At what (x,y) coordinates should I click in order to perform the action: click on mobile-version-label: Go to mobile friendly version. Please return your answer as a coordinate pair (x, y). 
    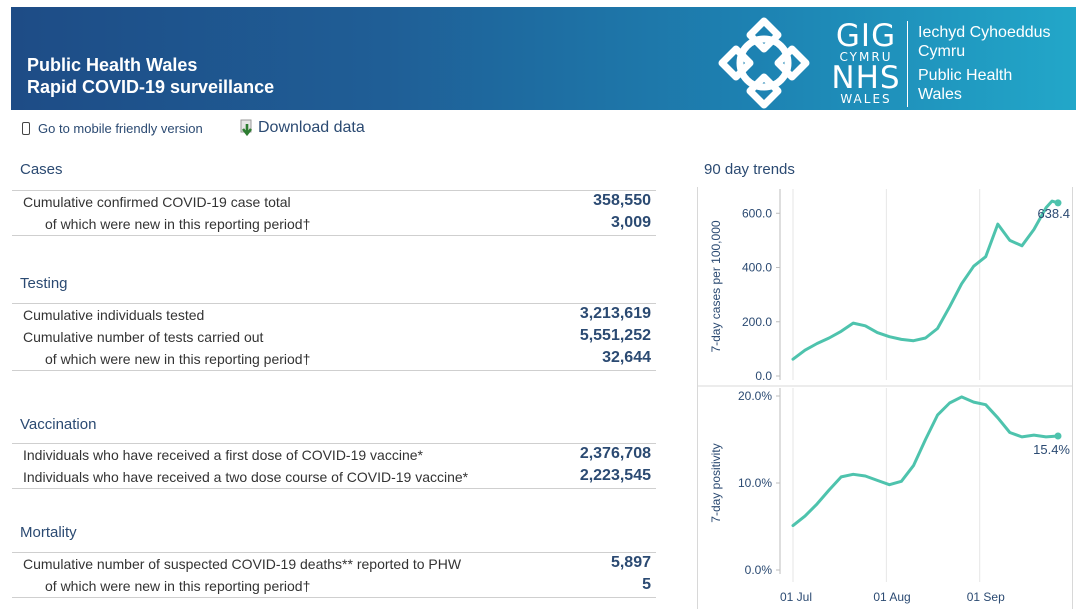
    Looking at the image, I should click on (120, 128).